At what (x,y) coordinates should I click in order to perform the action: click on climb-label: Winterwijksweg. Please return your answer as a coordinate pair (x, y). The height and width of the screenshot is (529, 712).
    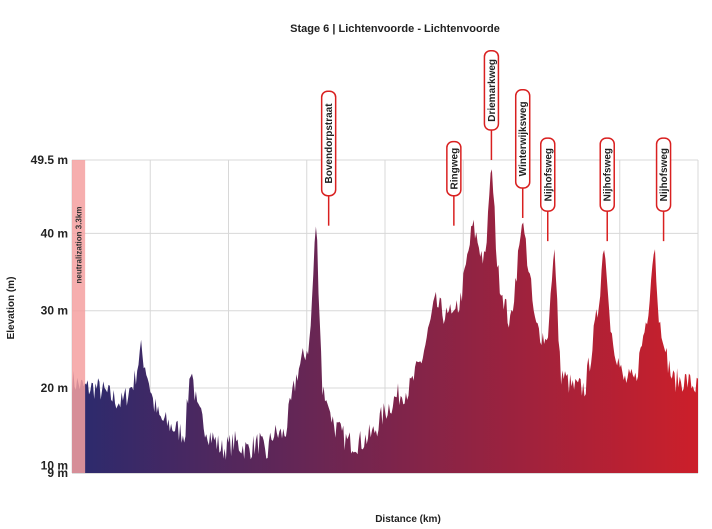
    Looking at the image, I should click on (523, 138).